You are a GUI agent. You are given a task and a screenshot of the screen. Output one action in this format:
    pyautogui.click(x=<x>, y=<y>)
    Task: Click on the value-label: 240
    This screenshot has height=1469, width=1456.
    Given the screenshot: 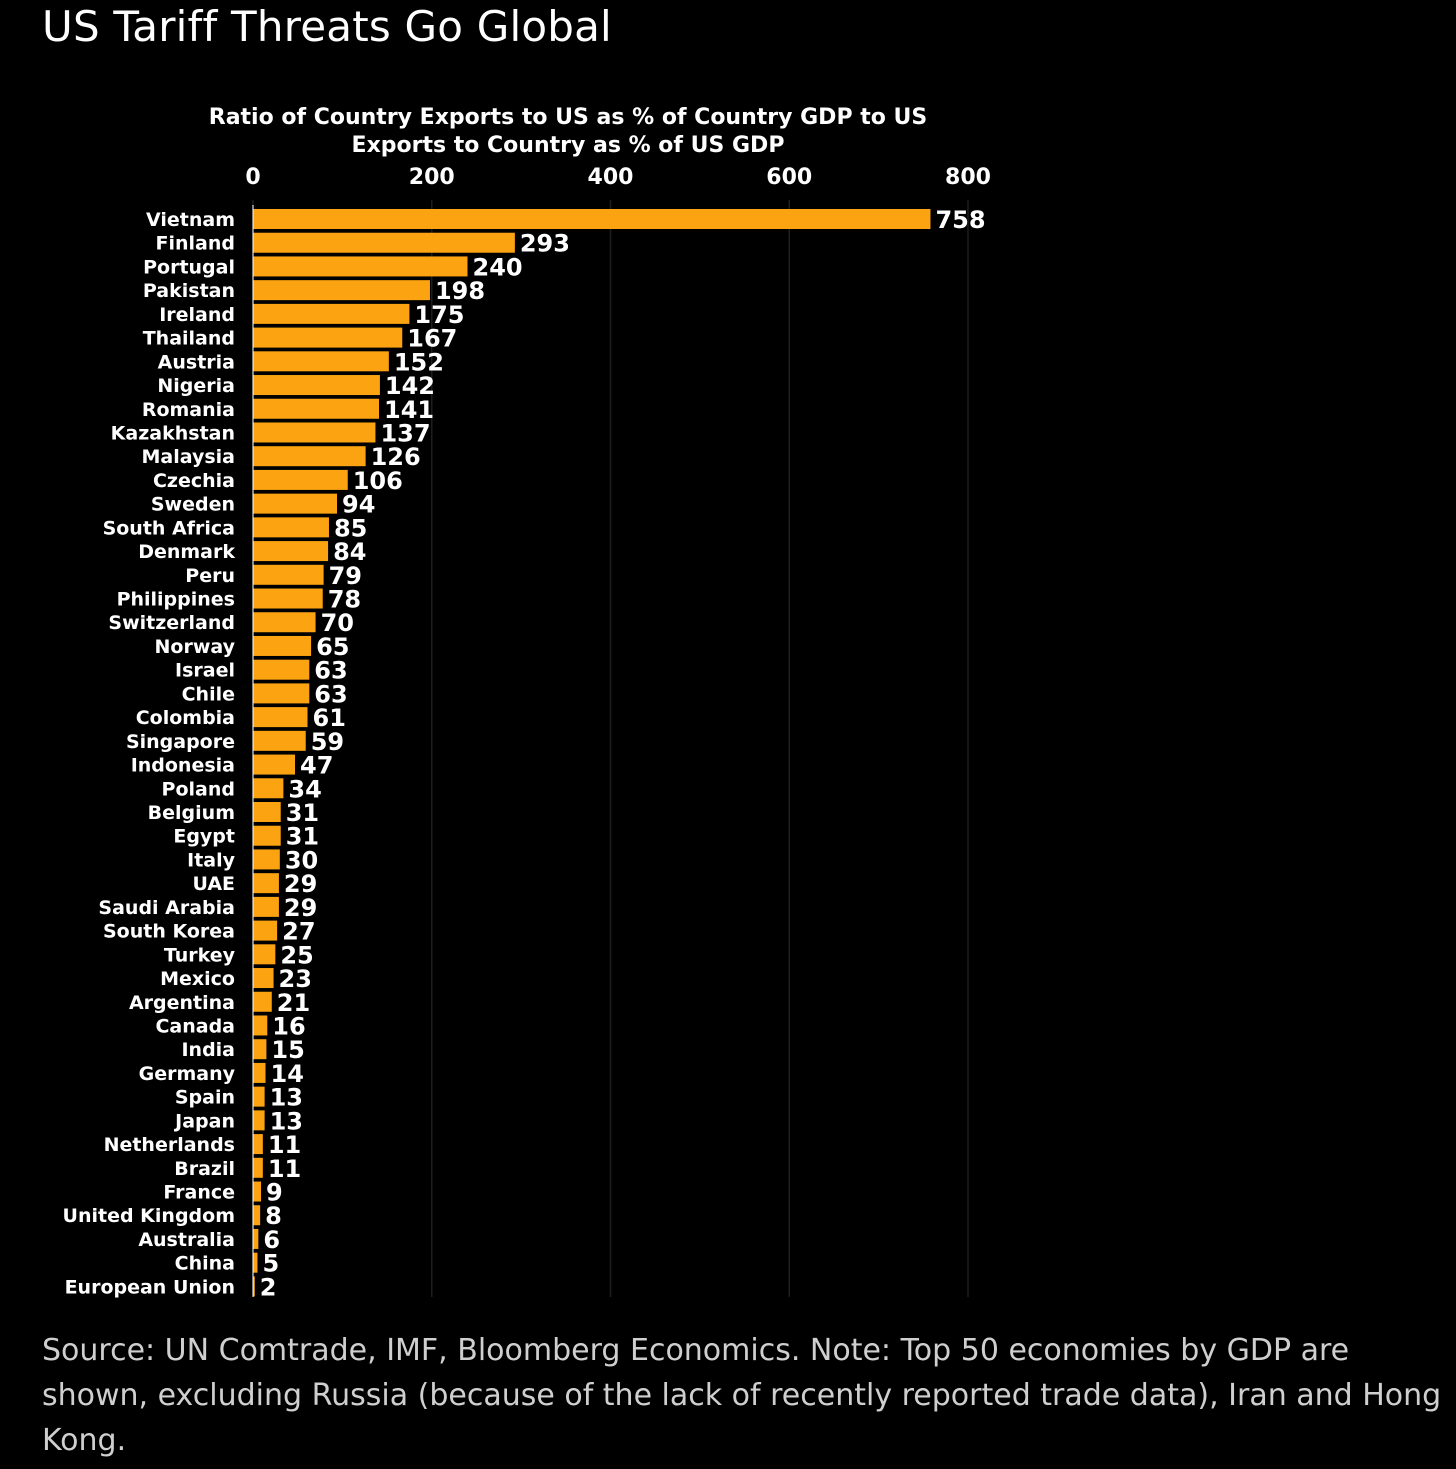 What is the action you would take?
    pyautogui.click(x=498, y=267)
    